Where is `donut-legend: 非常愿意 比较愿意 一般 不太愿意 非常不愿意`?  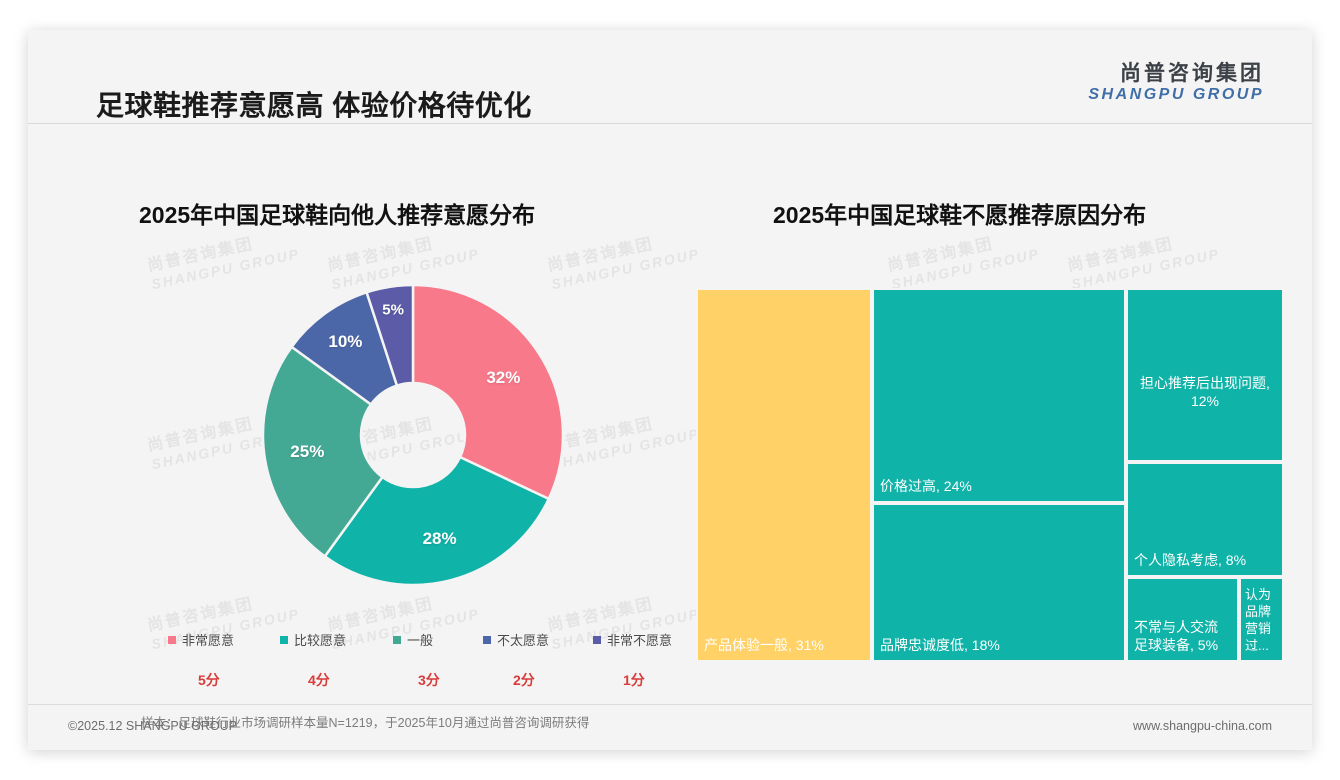
donut-legend: 非常愿意 比较愿意 一般 不太愿意 非常不愿意 is located at coordinates (428, 641).